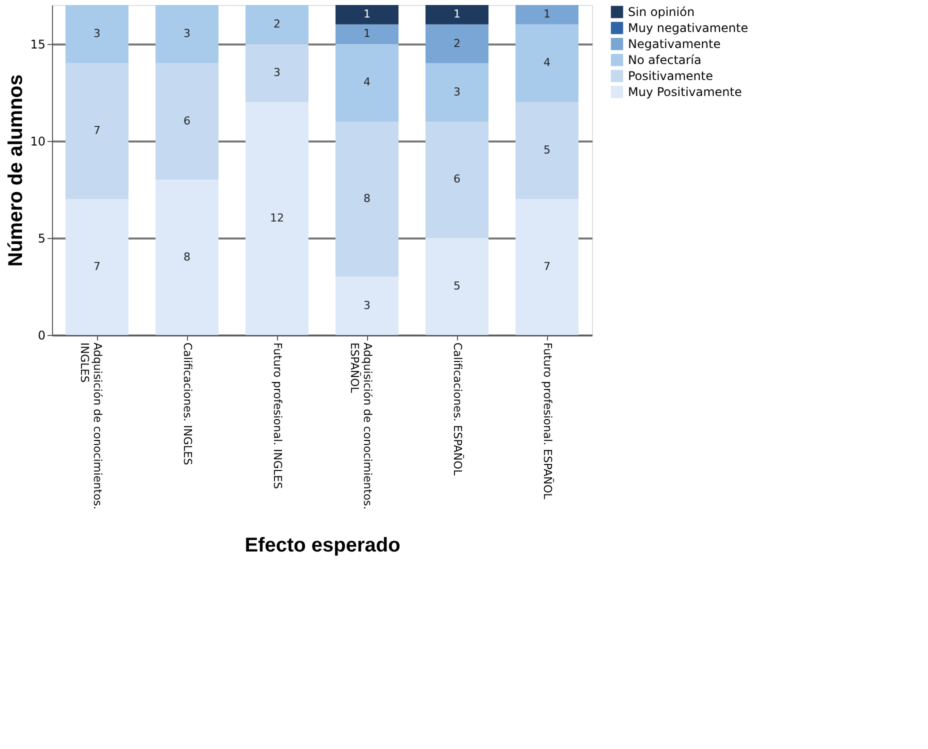  I want to click on y-tick-label: 15, so click(38, 44).